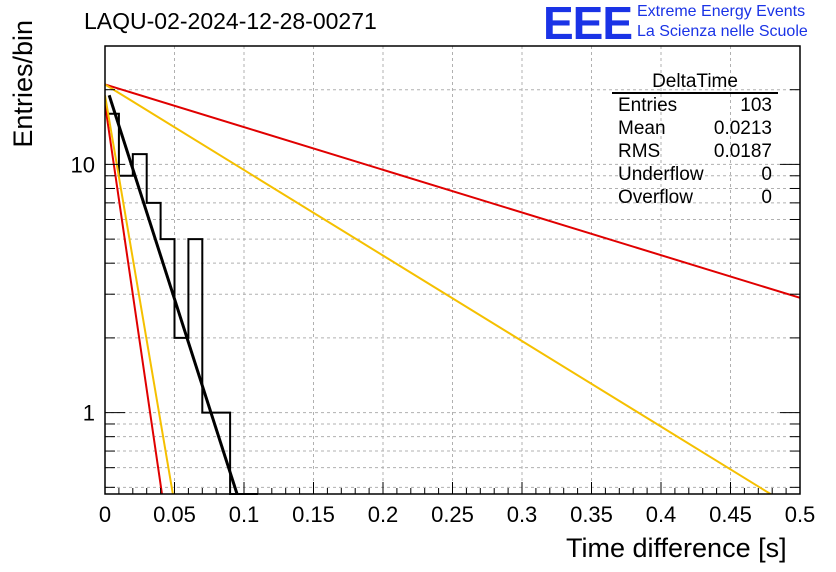 The image size is (836, 572). I want to click on y-axis-label: Entries/bin, so click(23, 84).